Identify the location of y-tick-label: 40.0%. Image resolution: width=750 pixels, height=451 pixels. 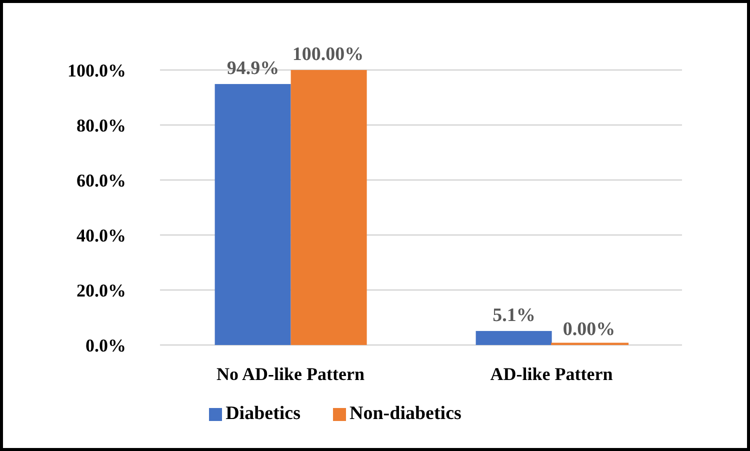
(101, 235).